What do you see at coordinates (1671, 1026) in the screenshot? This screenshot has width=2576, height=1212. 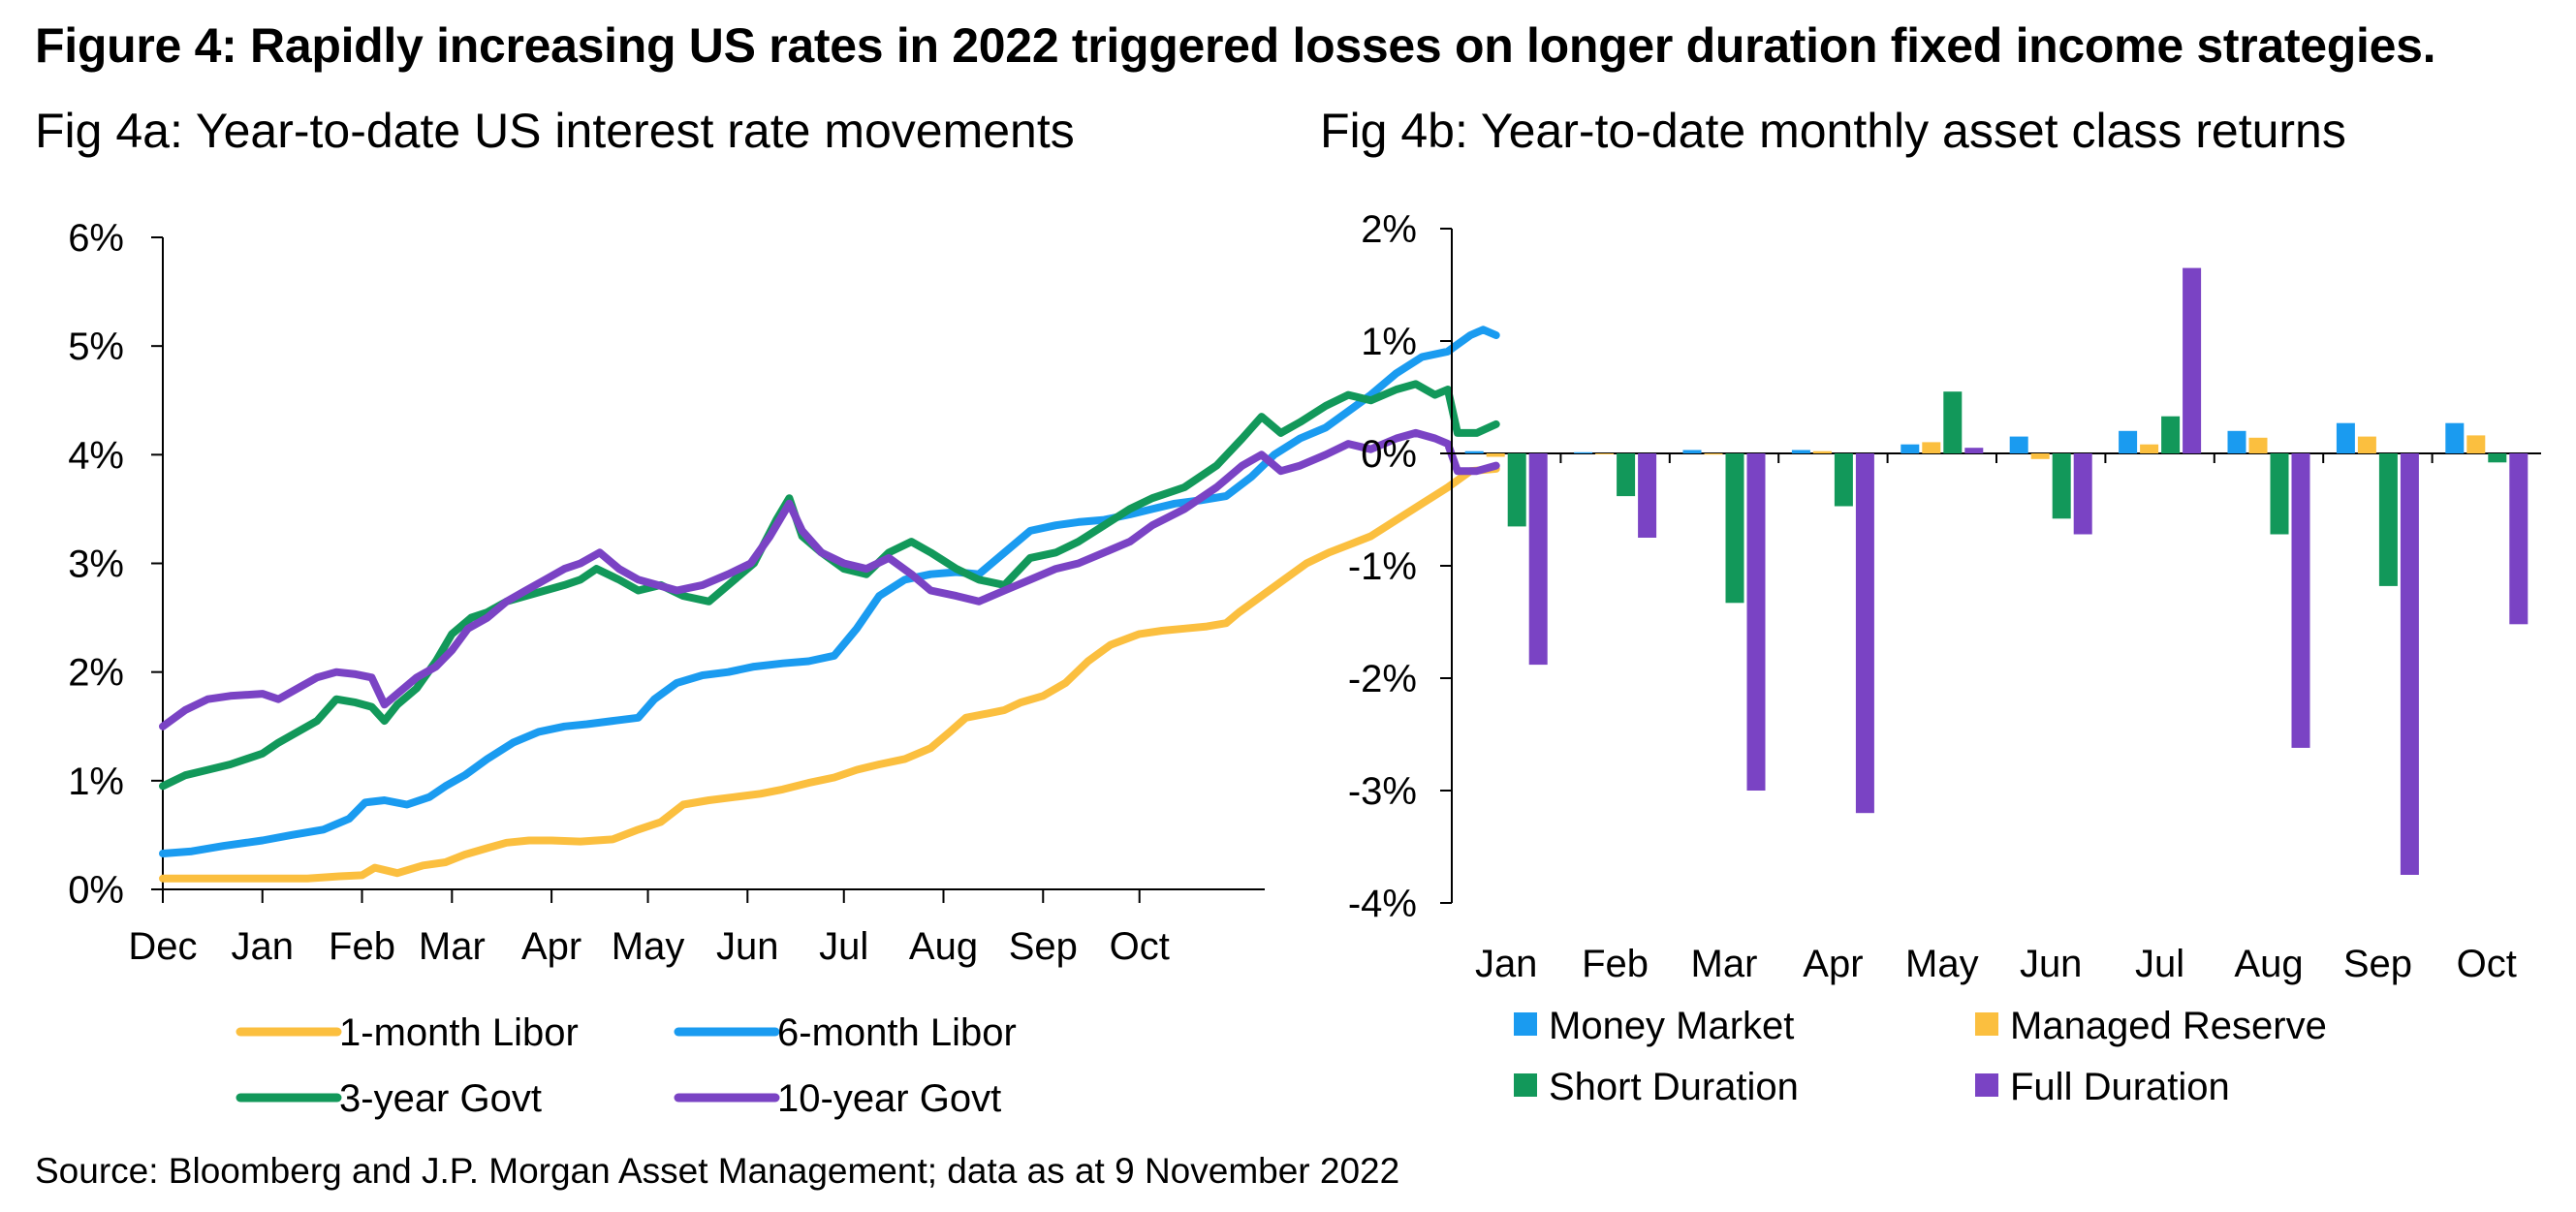 I see `legend-label-money-market: Money Market` at bounding box center [1671, 1026].